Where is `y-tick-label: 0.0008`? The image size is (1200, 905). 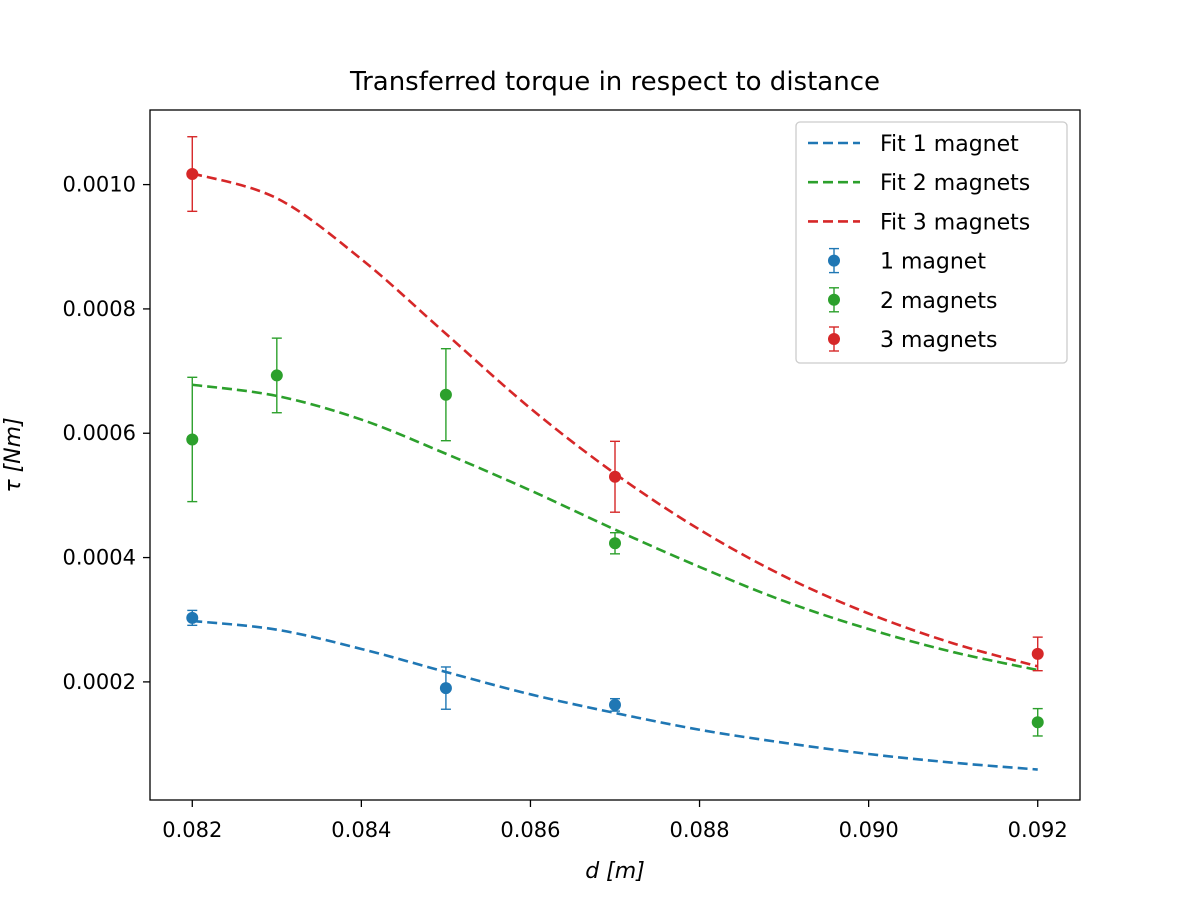
y-tick-label: 0.0008 is located at coordinates (99, 309).